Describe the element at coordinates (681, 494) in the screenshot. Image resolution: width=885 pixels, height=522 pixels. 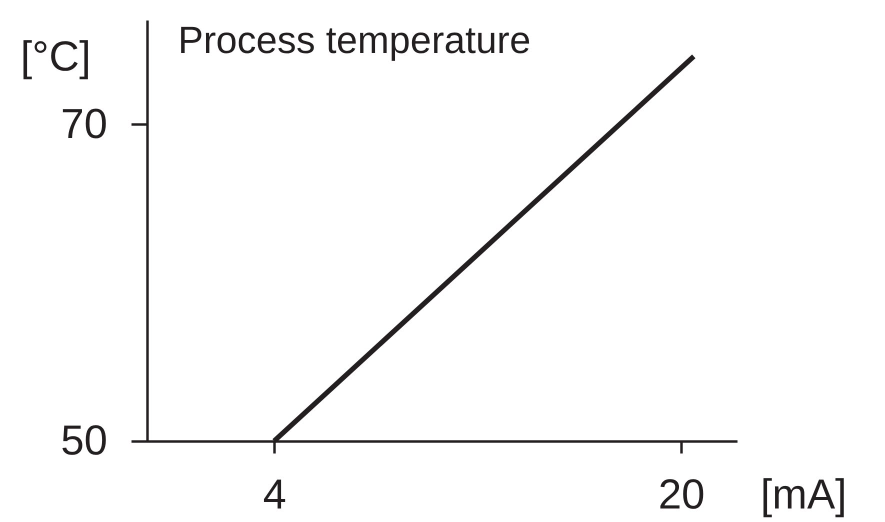
I see `x-tick-label: 20` at that location.